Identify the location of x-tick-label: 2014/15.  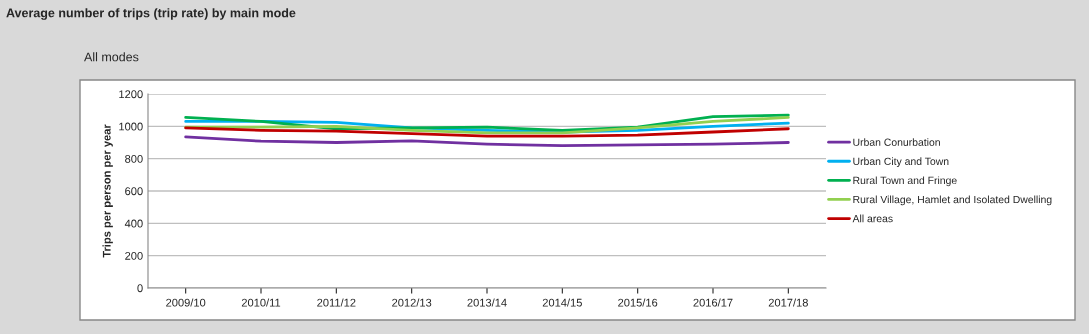
(562, 302).